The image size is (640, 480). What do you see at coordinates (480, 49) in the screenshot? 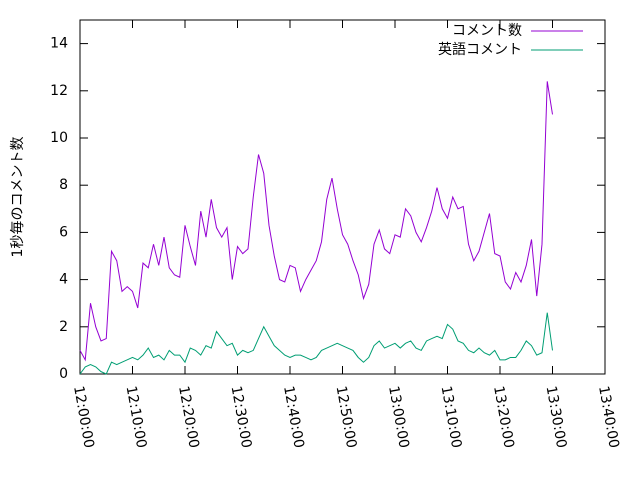
I see `legend-label: 英語コメント` at bounding box center [480, 49].